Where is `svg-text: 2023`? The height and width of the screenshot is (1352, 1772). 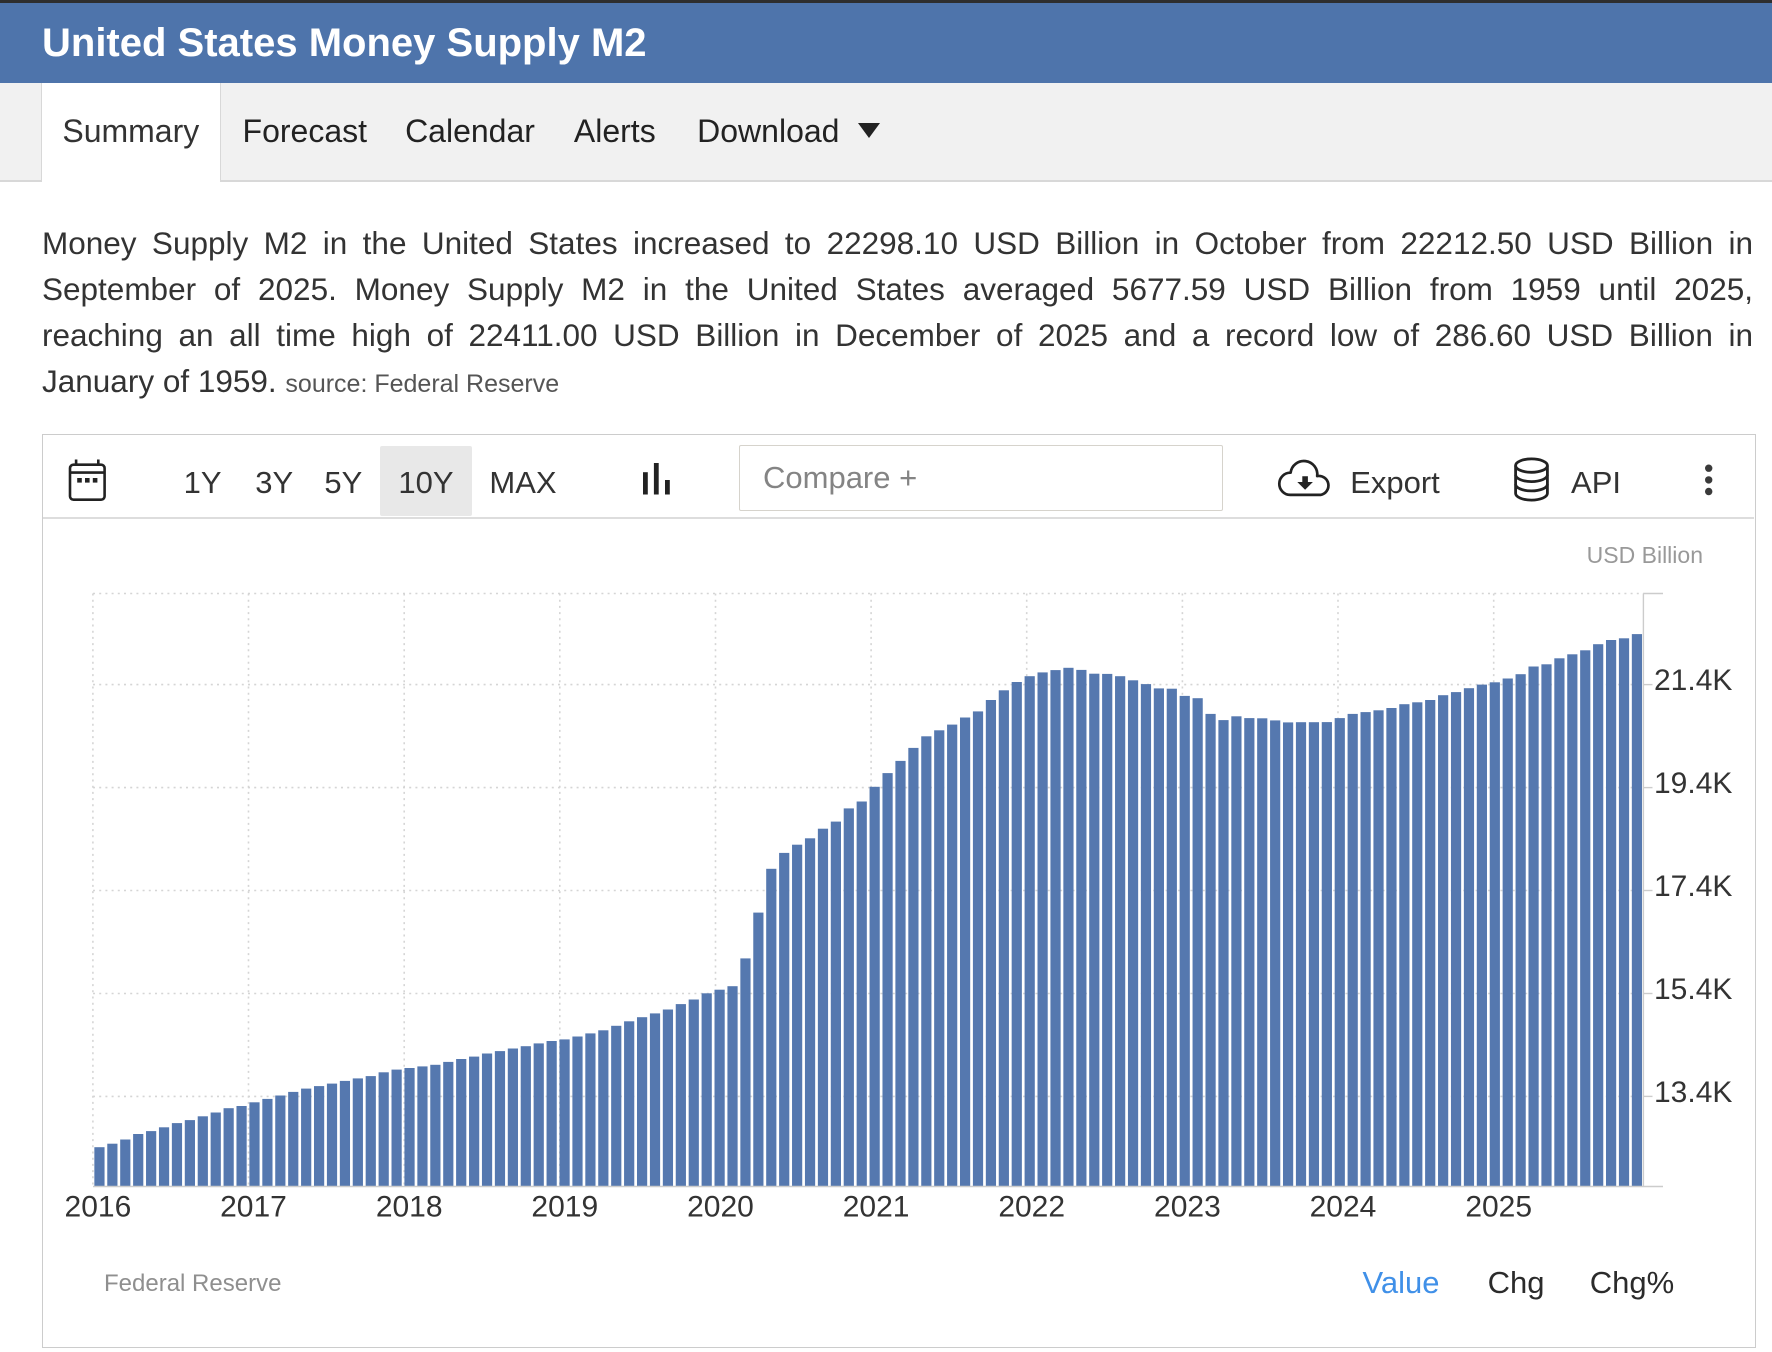
svg-text: 2023 is located at coordinates (1187, 1207).